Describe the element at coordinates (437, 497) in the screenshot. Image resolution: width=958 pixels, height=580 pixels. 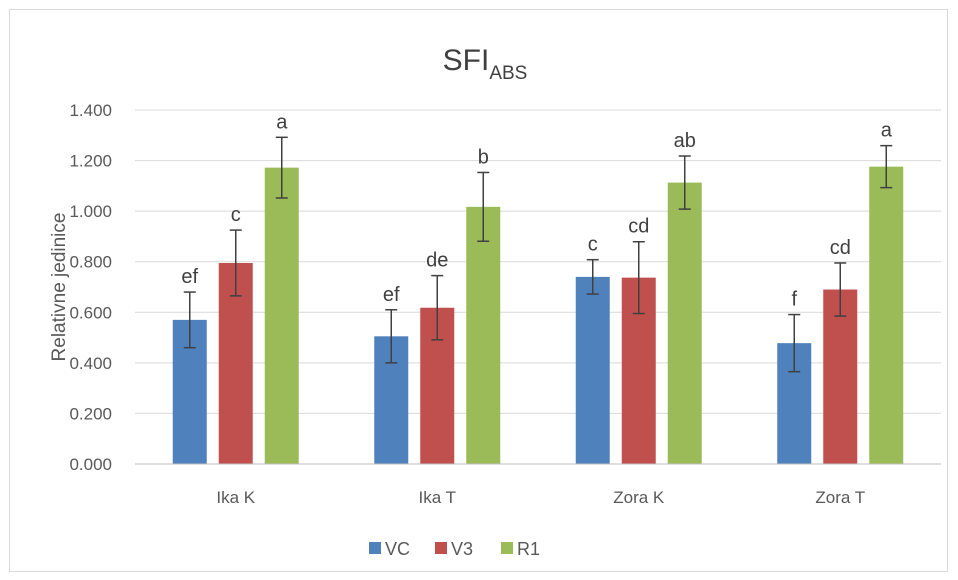
I see `x-category-label: Ika T` at that location.